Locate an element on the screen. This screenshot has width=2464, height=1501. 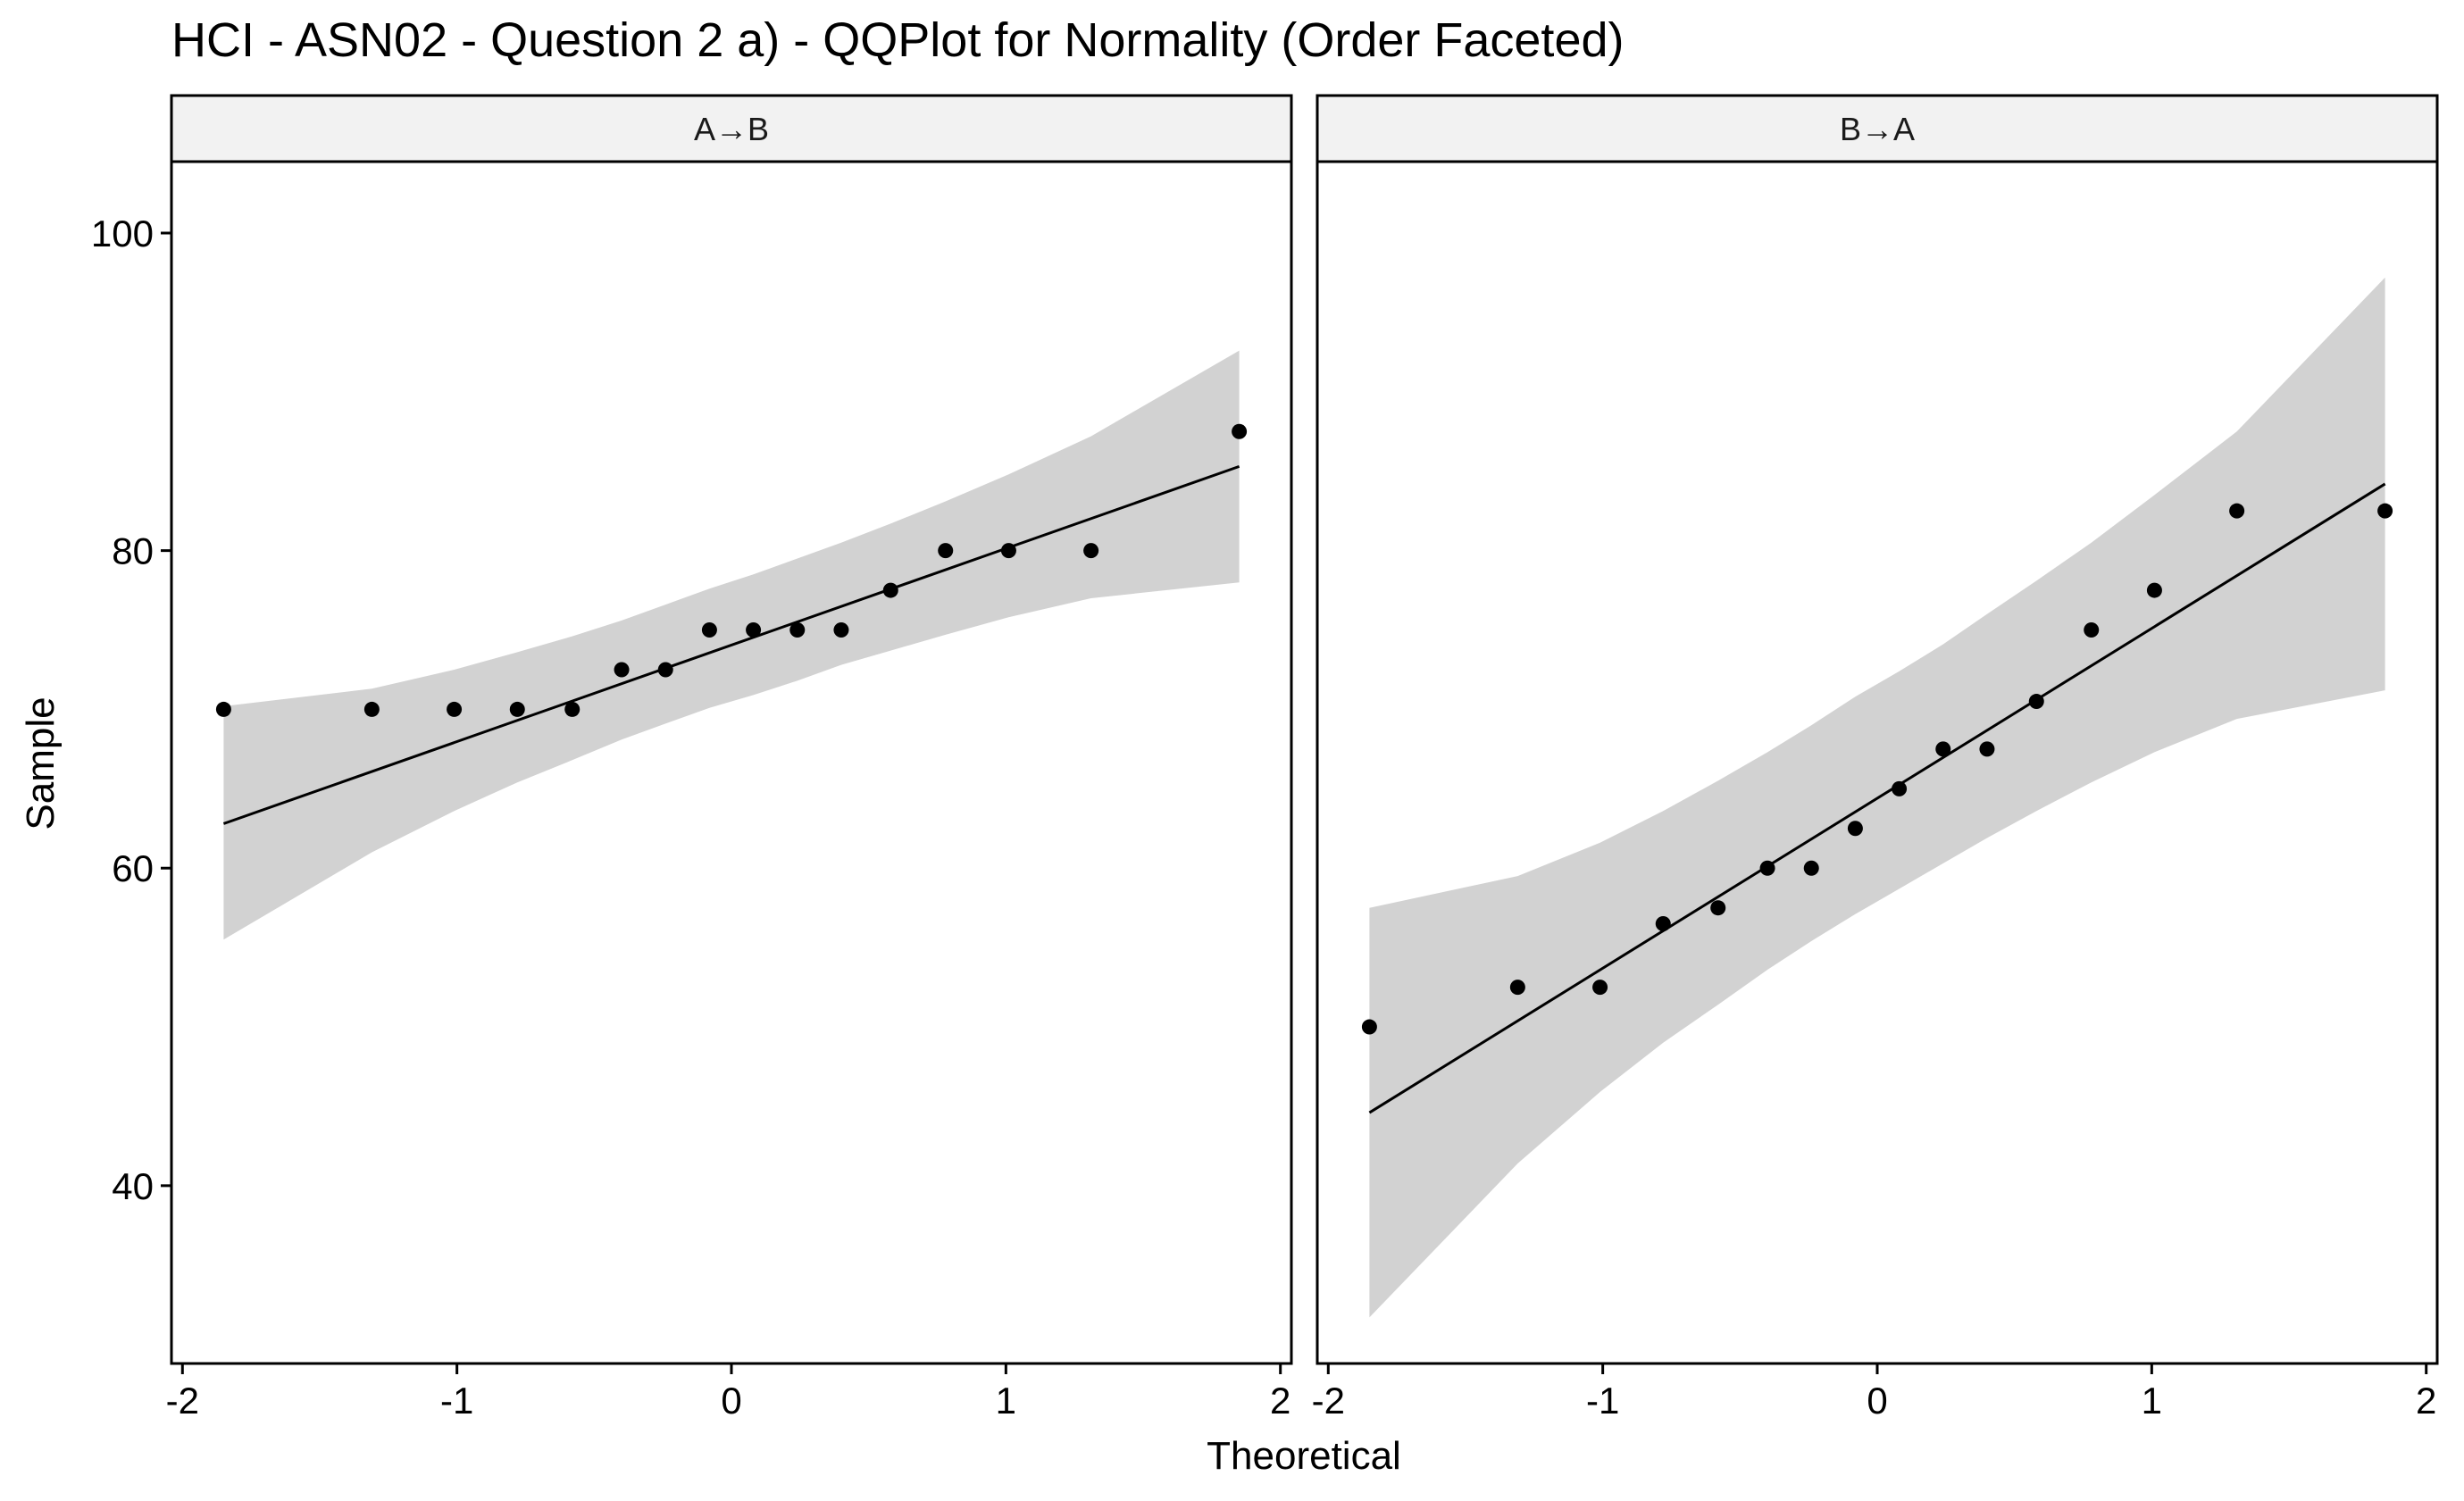
x-axis-title: Theoretical is located at coordinates (1304, 1456).